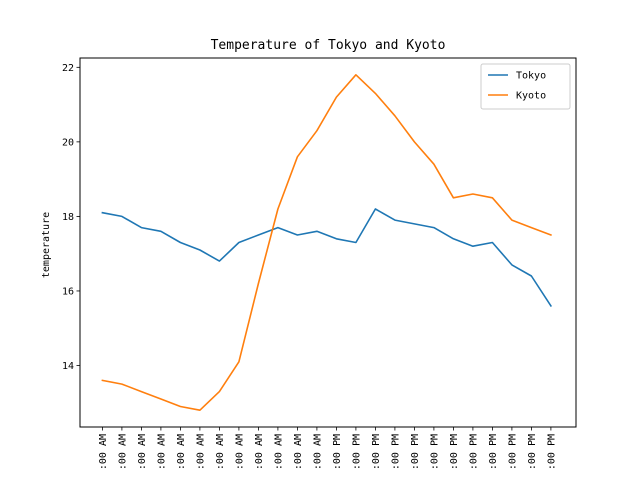 Image resolution: width=640 pixels, height=480 pixels. What do you see at coordinates (327, 258) in the screenshot?
I see `series-line-tokyo` at bounding box center [327, 258].